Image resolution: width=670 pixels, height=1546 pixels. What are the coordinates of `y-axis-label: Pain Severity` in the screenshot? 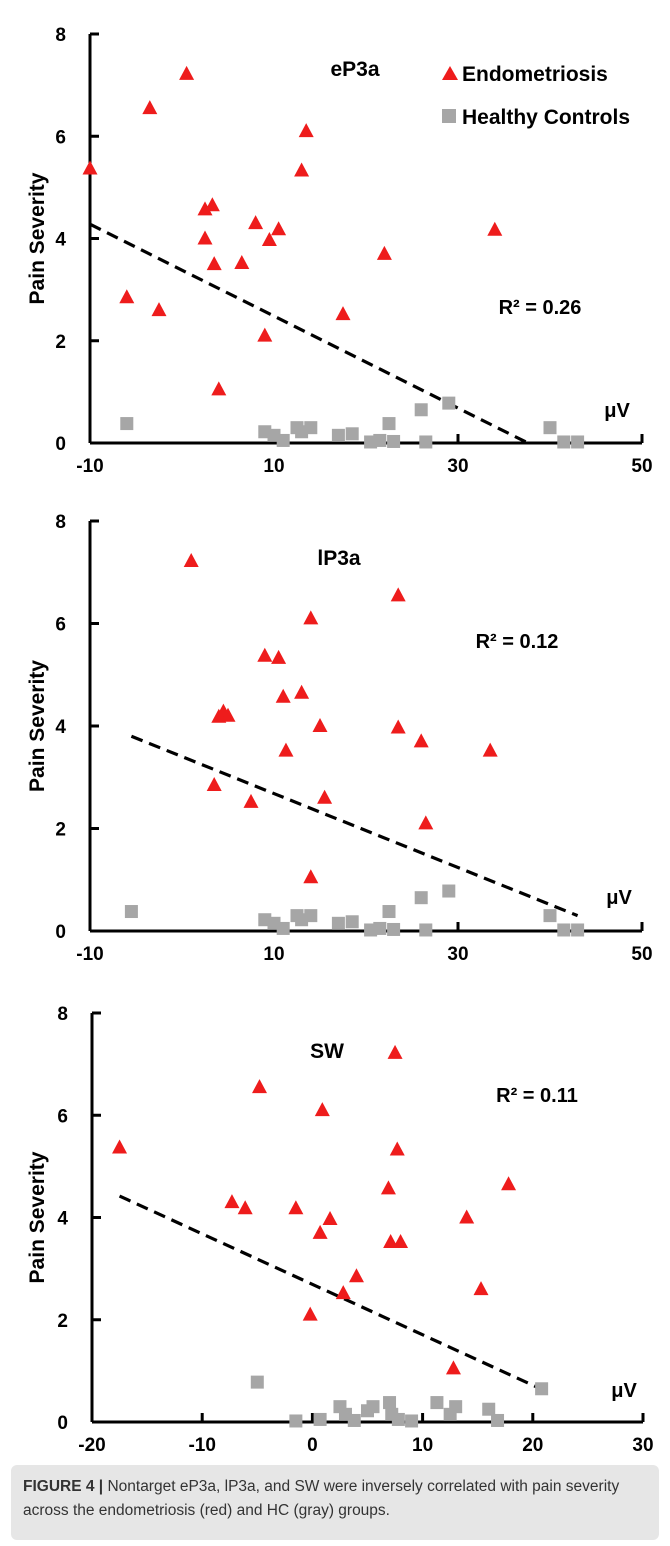 It's located at (37, 238).